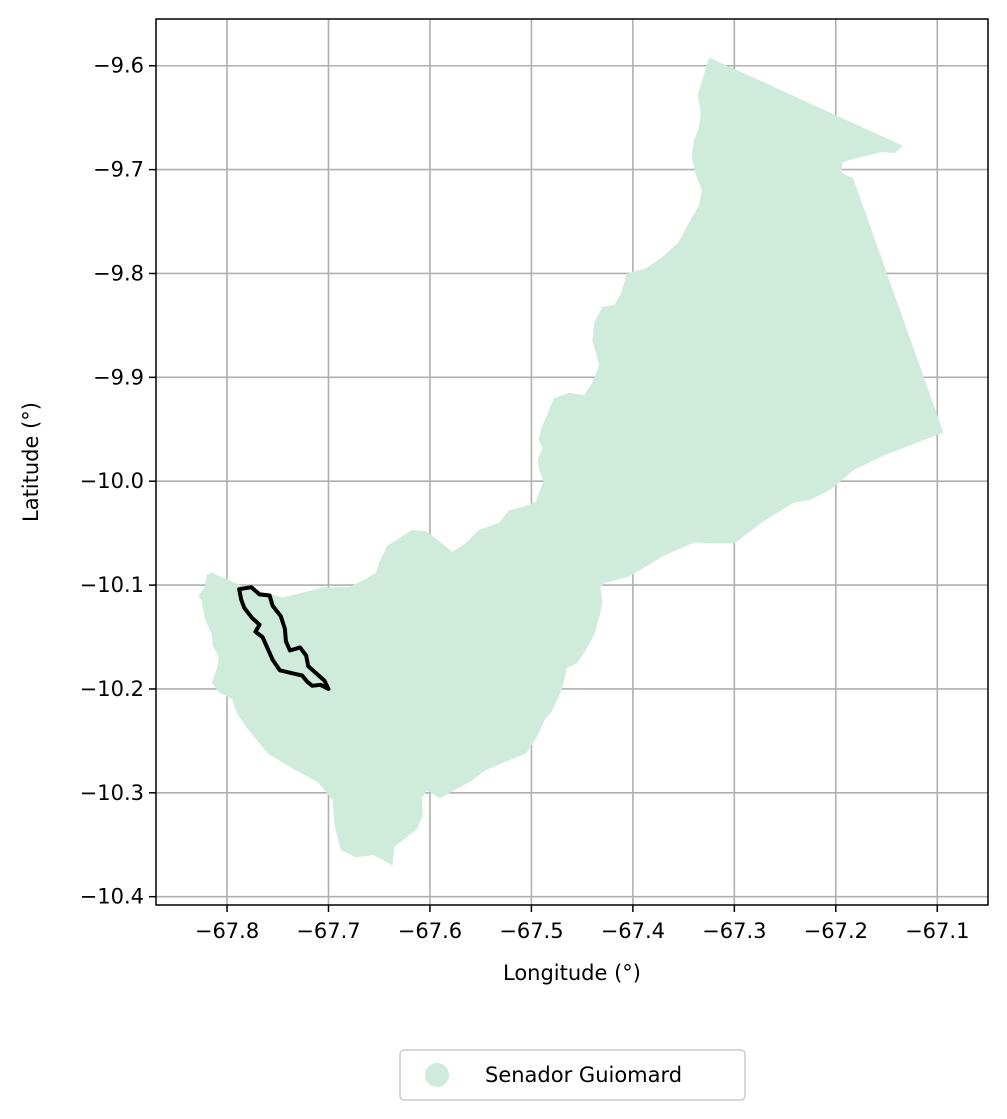  Describe the element at coordinates (118, 170) in the screenshot. I see `y-tick-label: −9.7` at that location.